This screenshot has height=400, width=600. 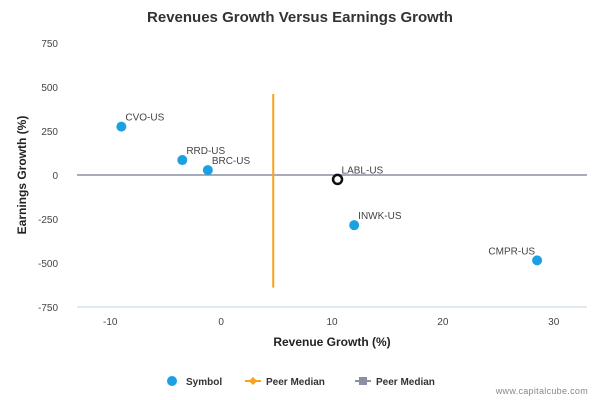 I want to click on data-label-rrd-us: RRD-US, so click(x=205, y=151).